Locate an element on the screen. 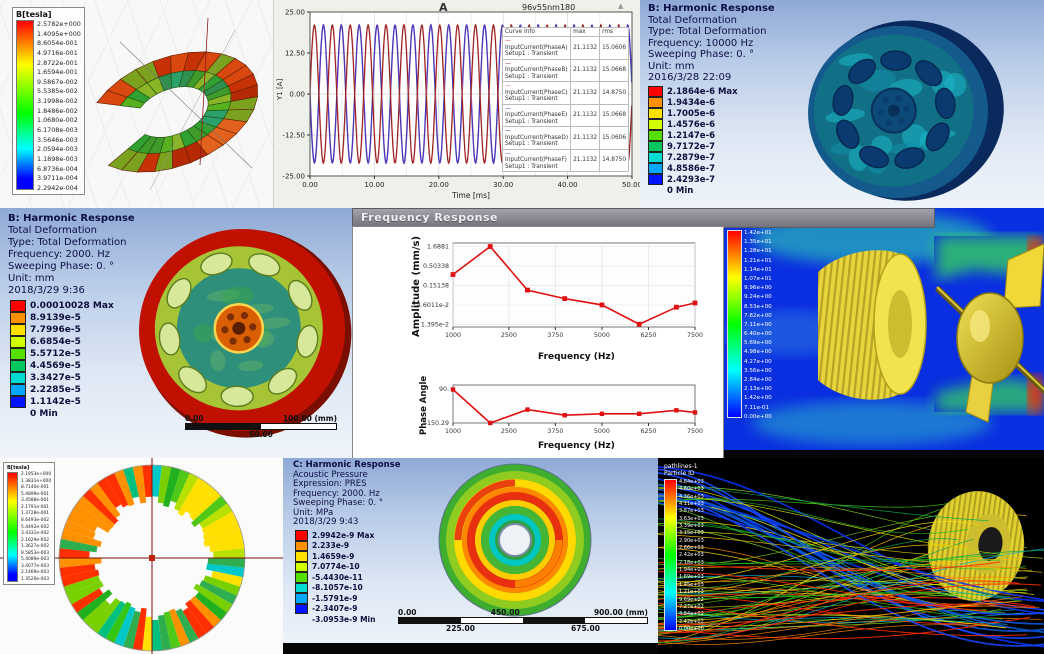 The image size is (1044, 654). legend-value: 4.8586e-7 is located at coordinates (691, 168).